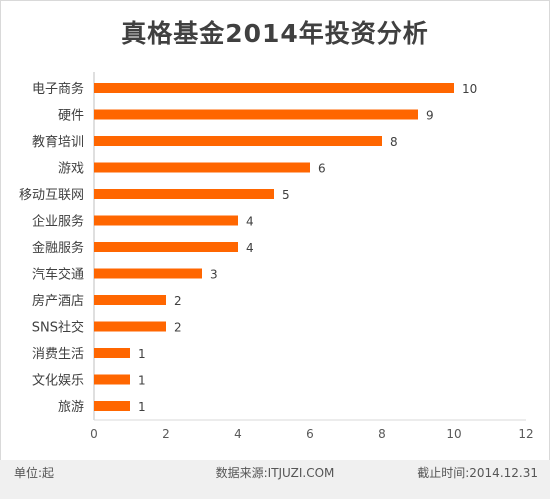 This screenshot has height=499, width=550. Describe the element at coordinates (58, 142) in the screenshot. I see `category-label: 教育培训` at that location.